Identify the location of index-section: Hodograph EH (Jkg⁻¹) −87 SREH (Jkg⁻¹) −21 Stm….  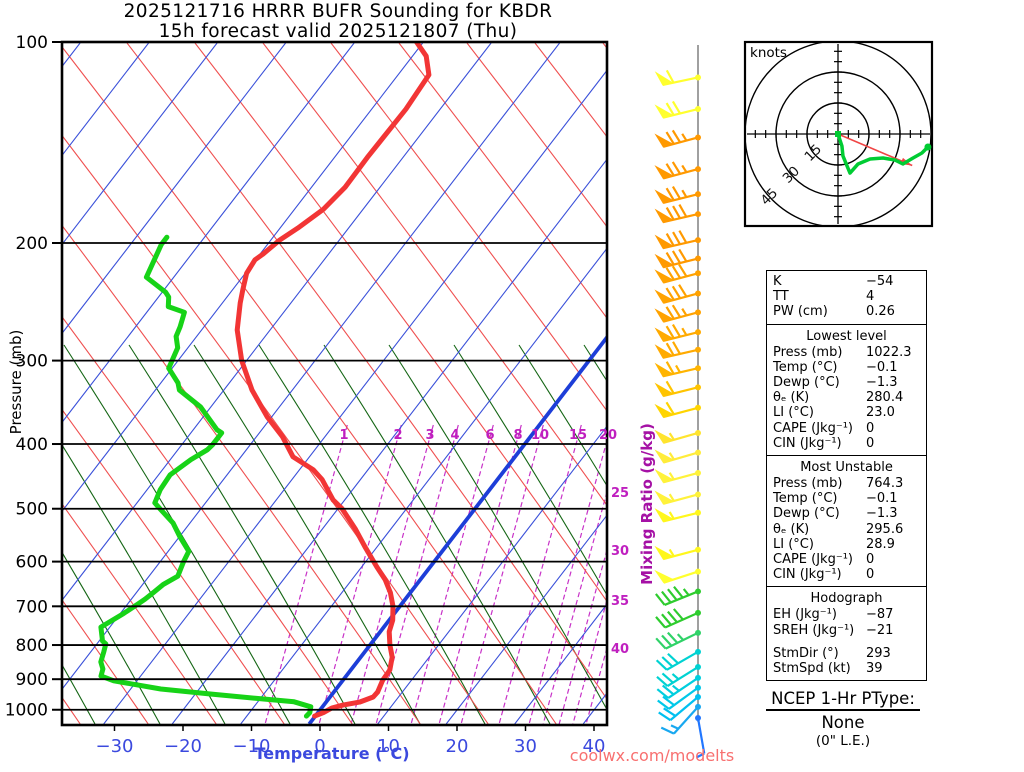
(846, 633).